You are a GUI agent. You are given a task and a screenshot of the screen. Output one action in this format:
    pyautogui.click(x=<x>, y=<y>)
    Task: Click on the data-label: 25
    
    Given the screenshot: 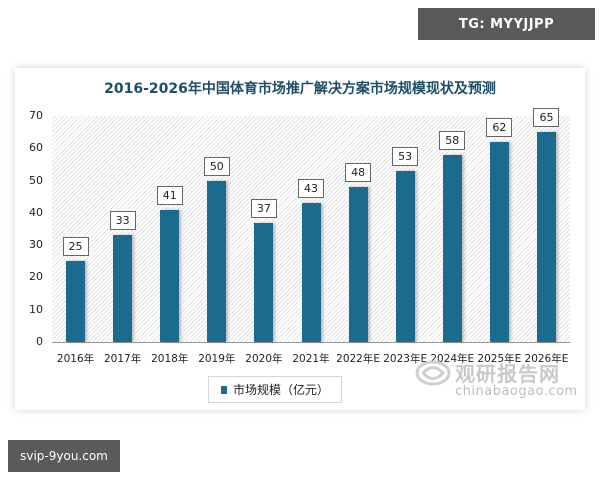 What is the action you would take?
    pyautogui.click(x=75, y=247)
    